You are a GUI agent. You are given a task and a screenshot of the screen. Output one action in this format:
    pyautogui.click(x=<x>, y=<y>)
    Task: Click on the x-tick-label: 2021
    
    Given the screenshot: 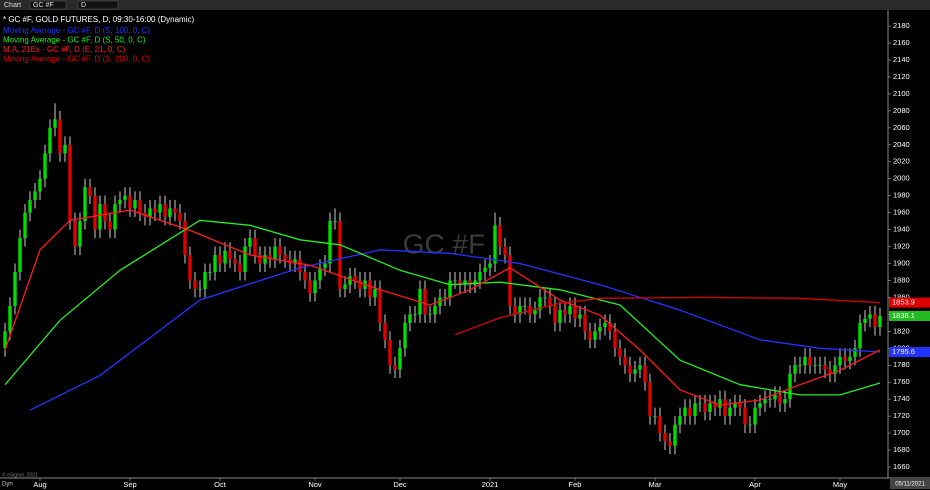 What is the action you would take?
    pyautogui.click(x=490, y=484)
    